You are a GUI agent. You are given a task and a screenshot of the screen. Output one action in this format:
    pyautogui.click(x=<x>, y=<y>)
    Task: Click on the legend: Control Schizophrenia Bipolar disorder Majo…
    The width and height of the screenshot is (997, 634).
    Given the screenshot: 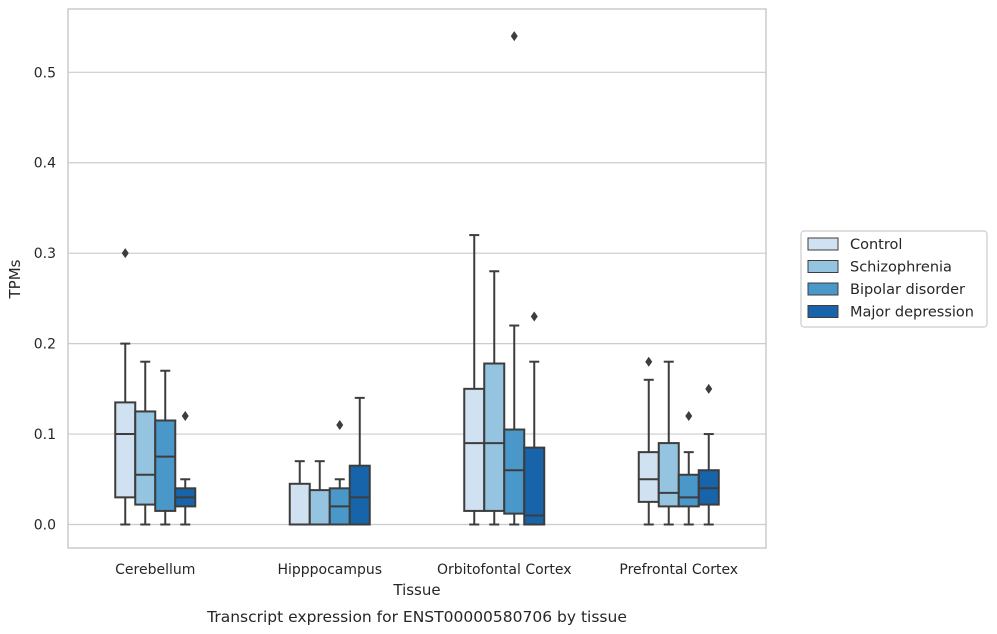 What is the action you would take?
    pyautogui.click(x=894, y=279)
    